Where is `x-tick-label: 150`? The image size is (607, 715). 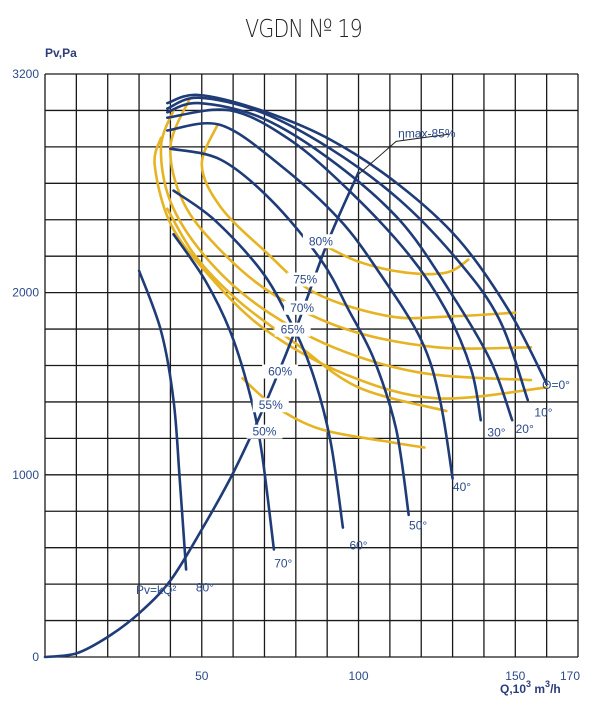 x-tick-label: 150 is located at coordinates (515, 676).